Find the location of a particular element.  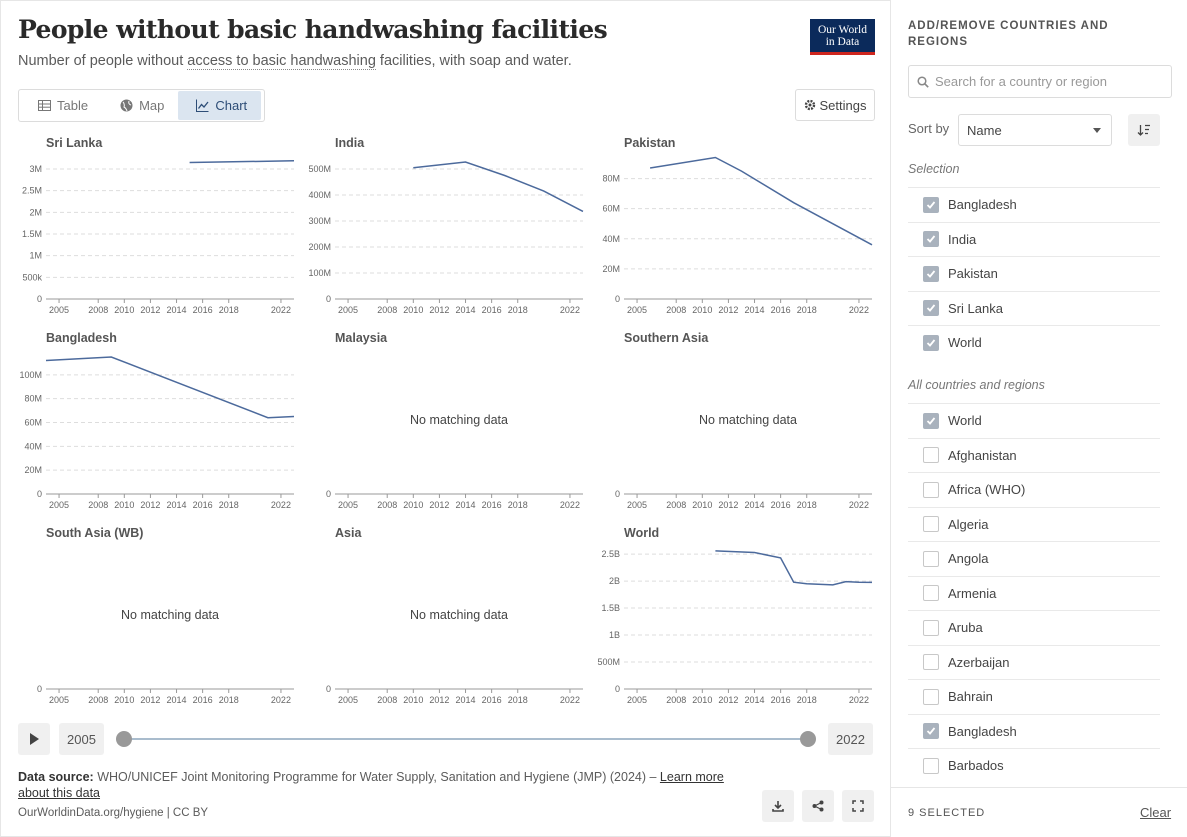

owid-logo: Our World in Data is located at coordinates (842, 37).